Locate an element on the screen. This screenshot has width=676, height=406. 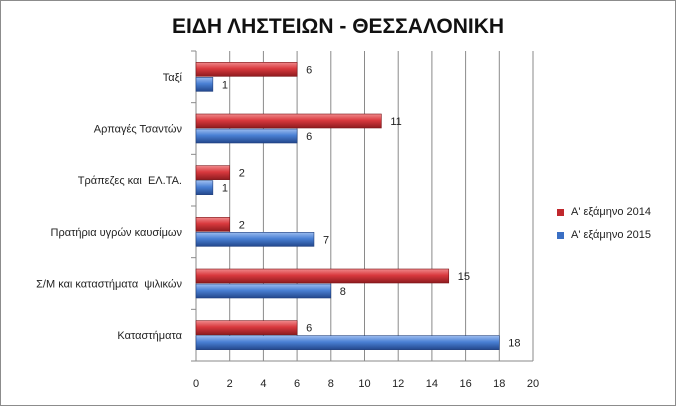
x-tick-label-2: 4 is located at coordinates (263, 384).